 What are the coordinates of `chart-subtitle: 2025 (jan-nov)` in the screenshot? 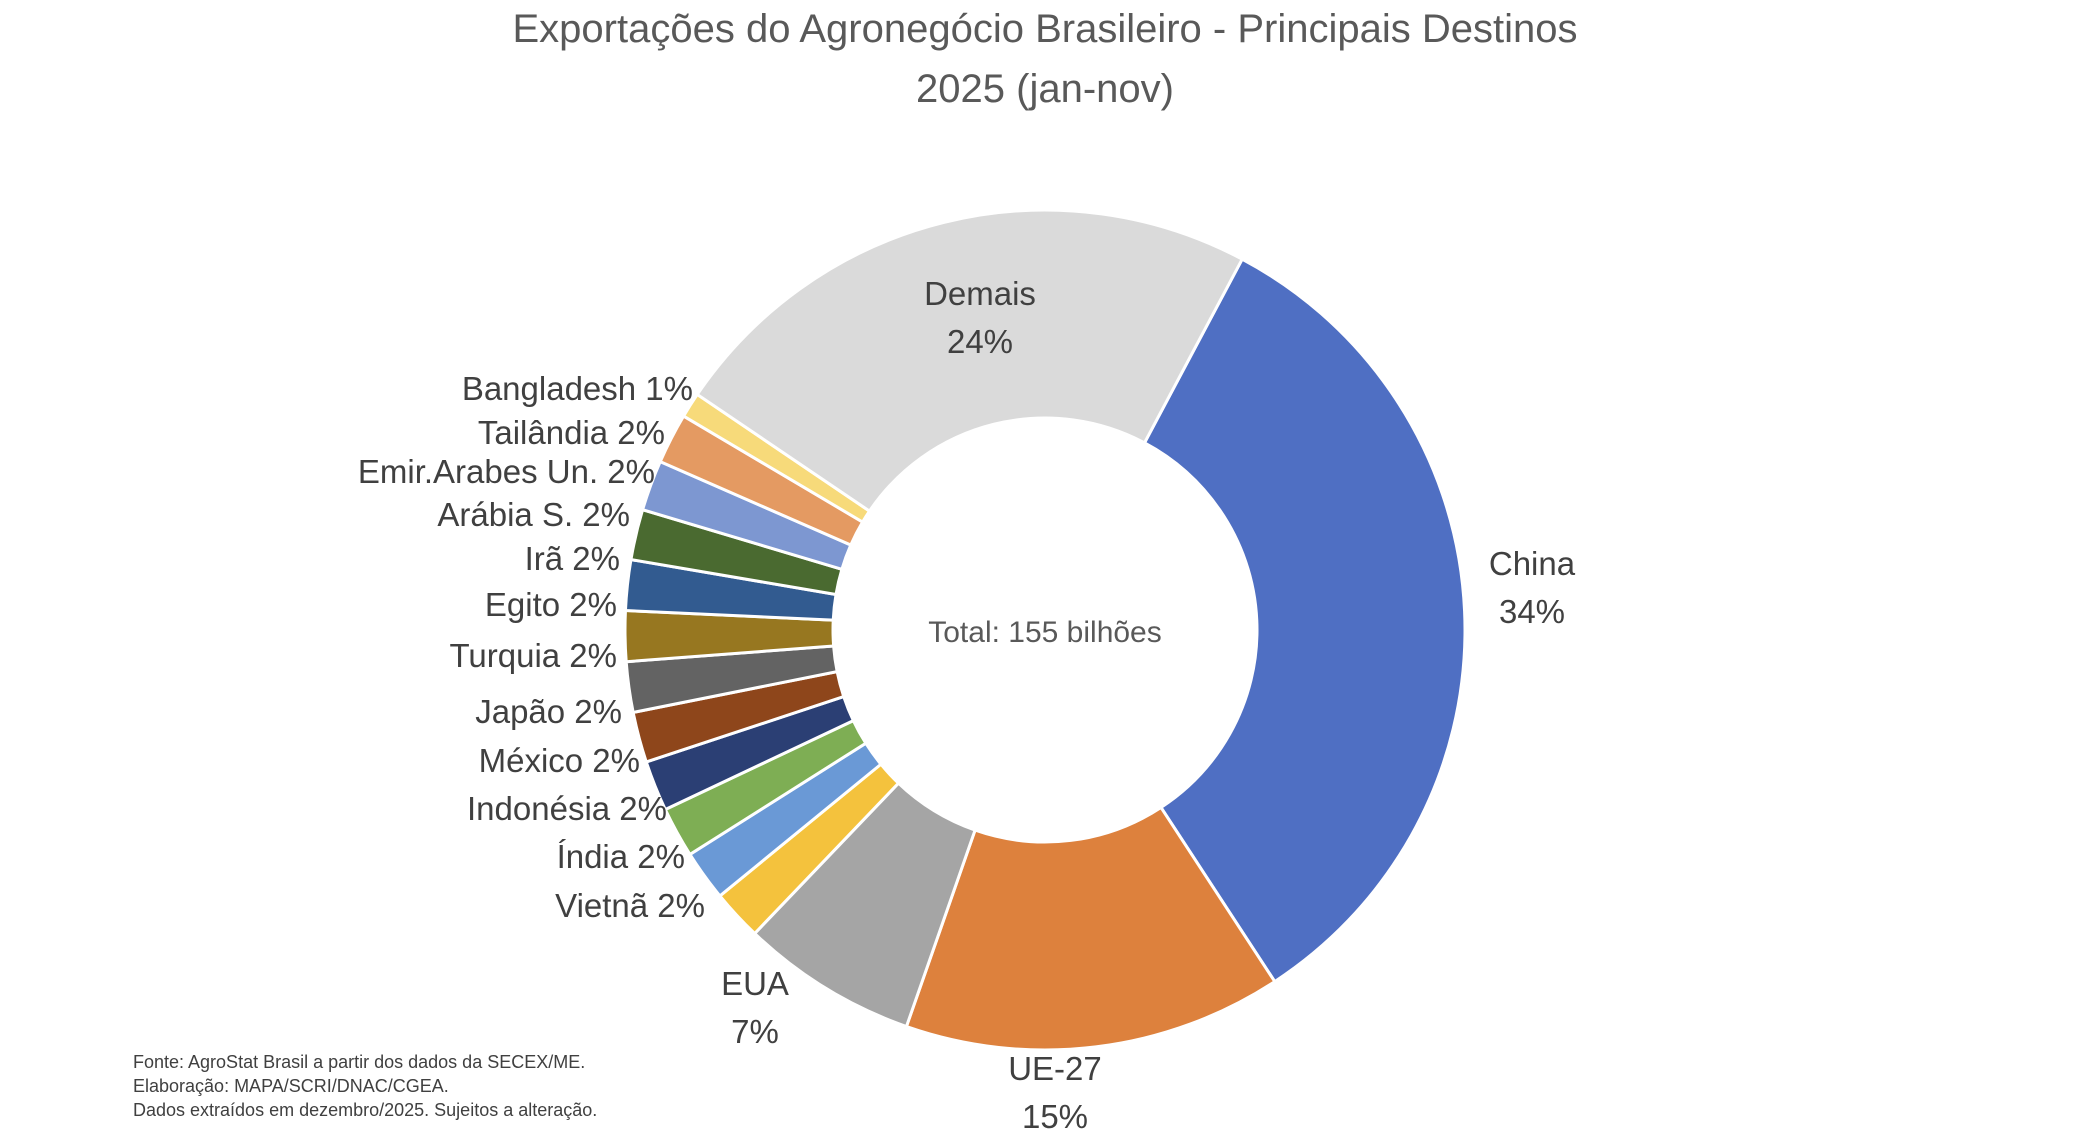 It's located at (1045, 89).